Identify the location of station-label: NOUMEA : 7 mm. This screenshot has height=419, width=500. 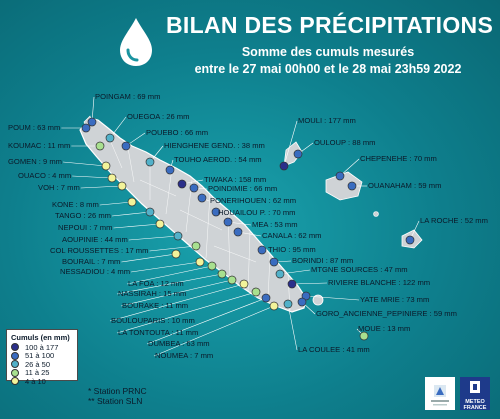
(184, 355).